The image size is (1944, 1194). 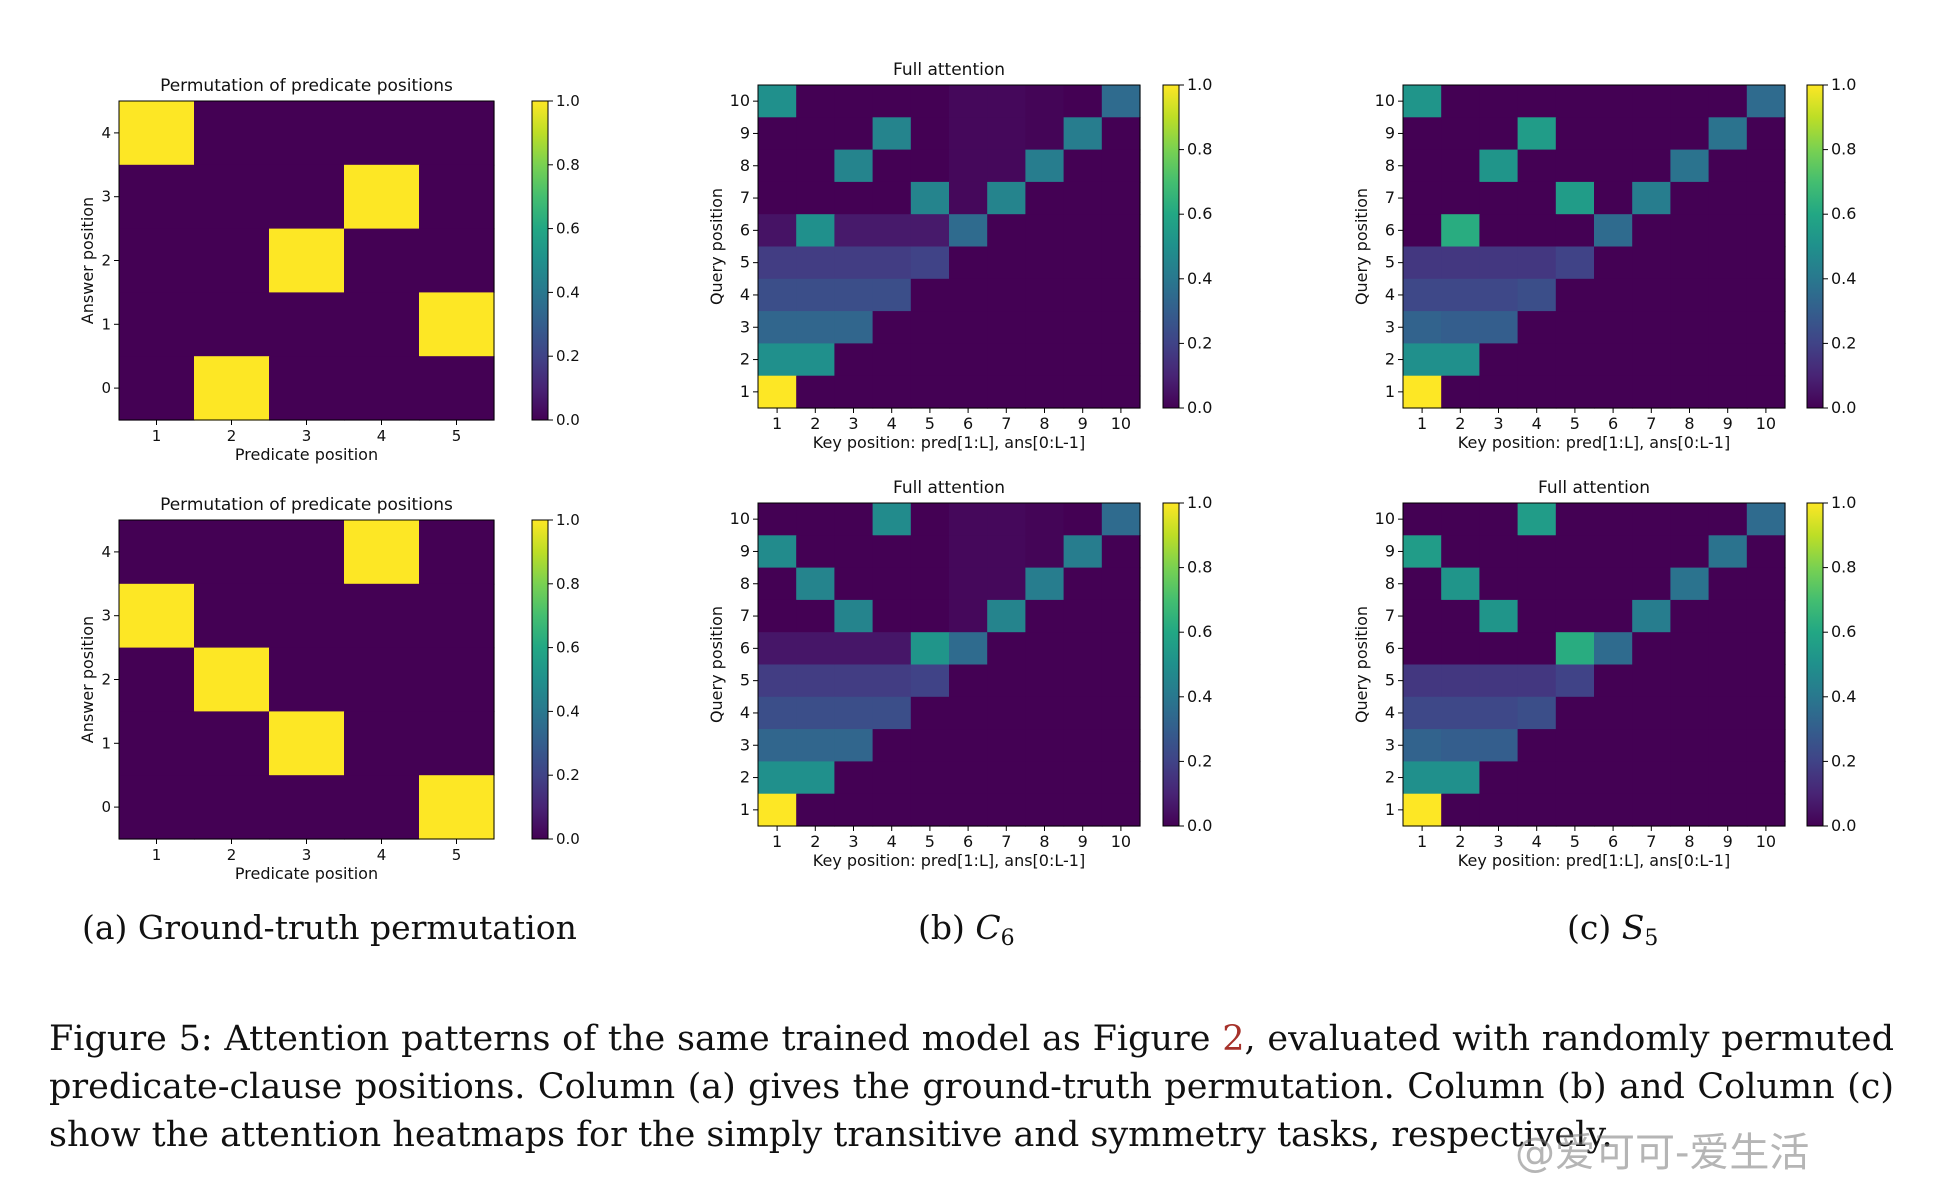 I want to click on colorbar-tick-label: 0.8, so click(x=1843, y=567).